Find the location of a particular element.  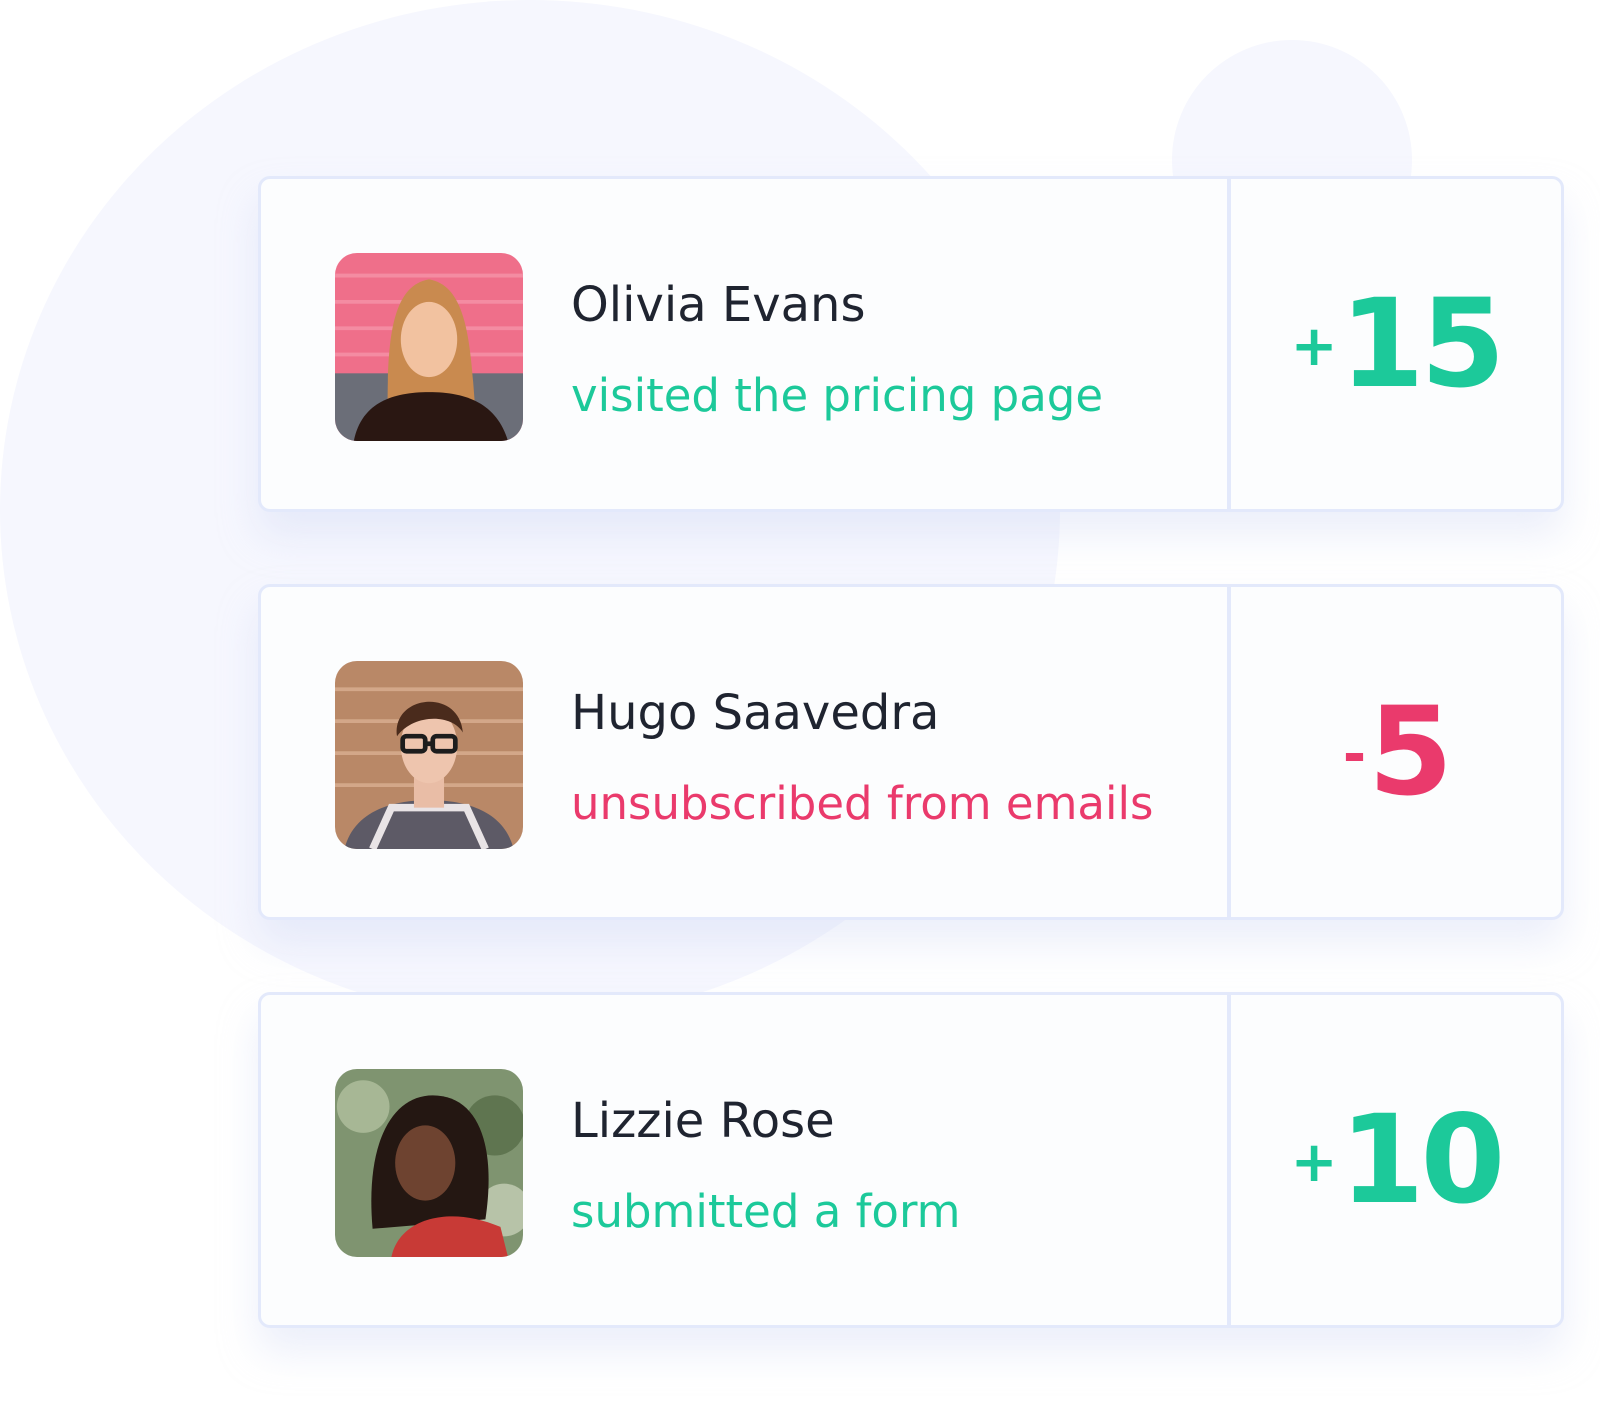

contact-name: Olivia Evans is located at coordinates (718, 305).